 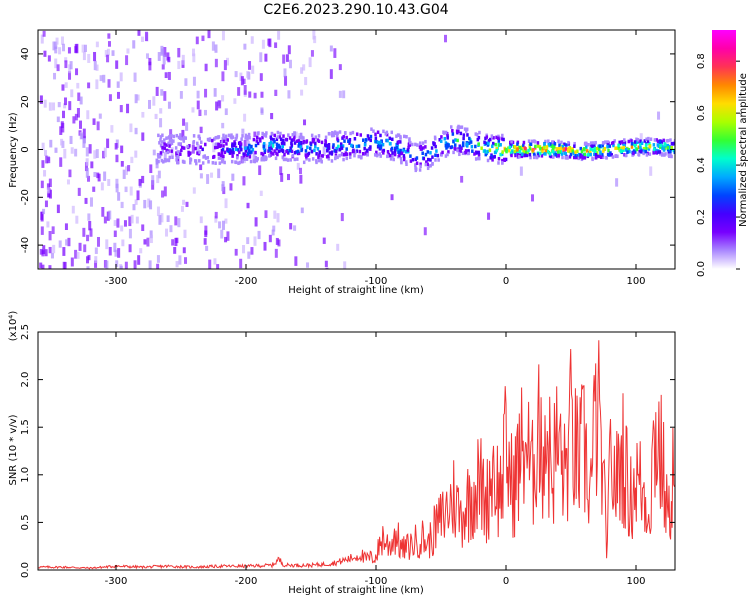 I want to click on y-tick-label: 20, so click(x=25, y=101).